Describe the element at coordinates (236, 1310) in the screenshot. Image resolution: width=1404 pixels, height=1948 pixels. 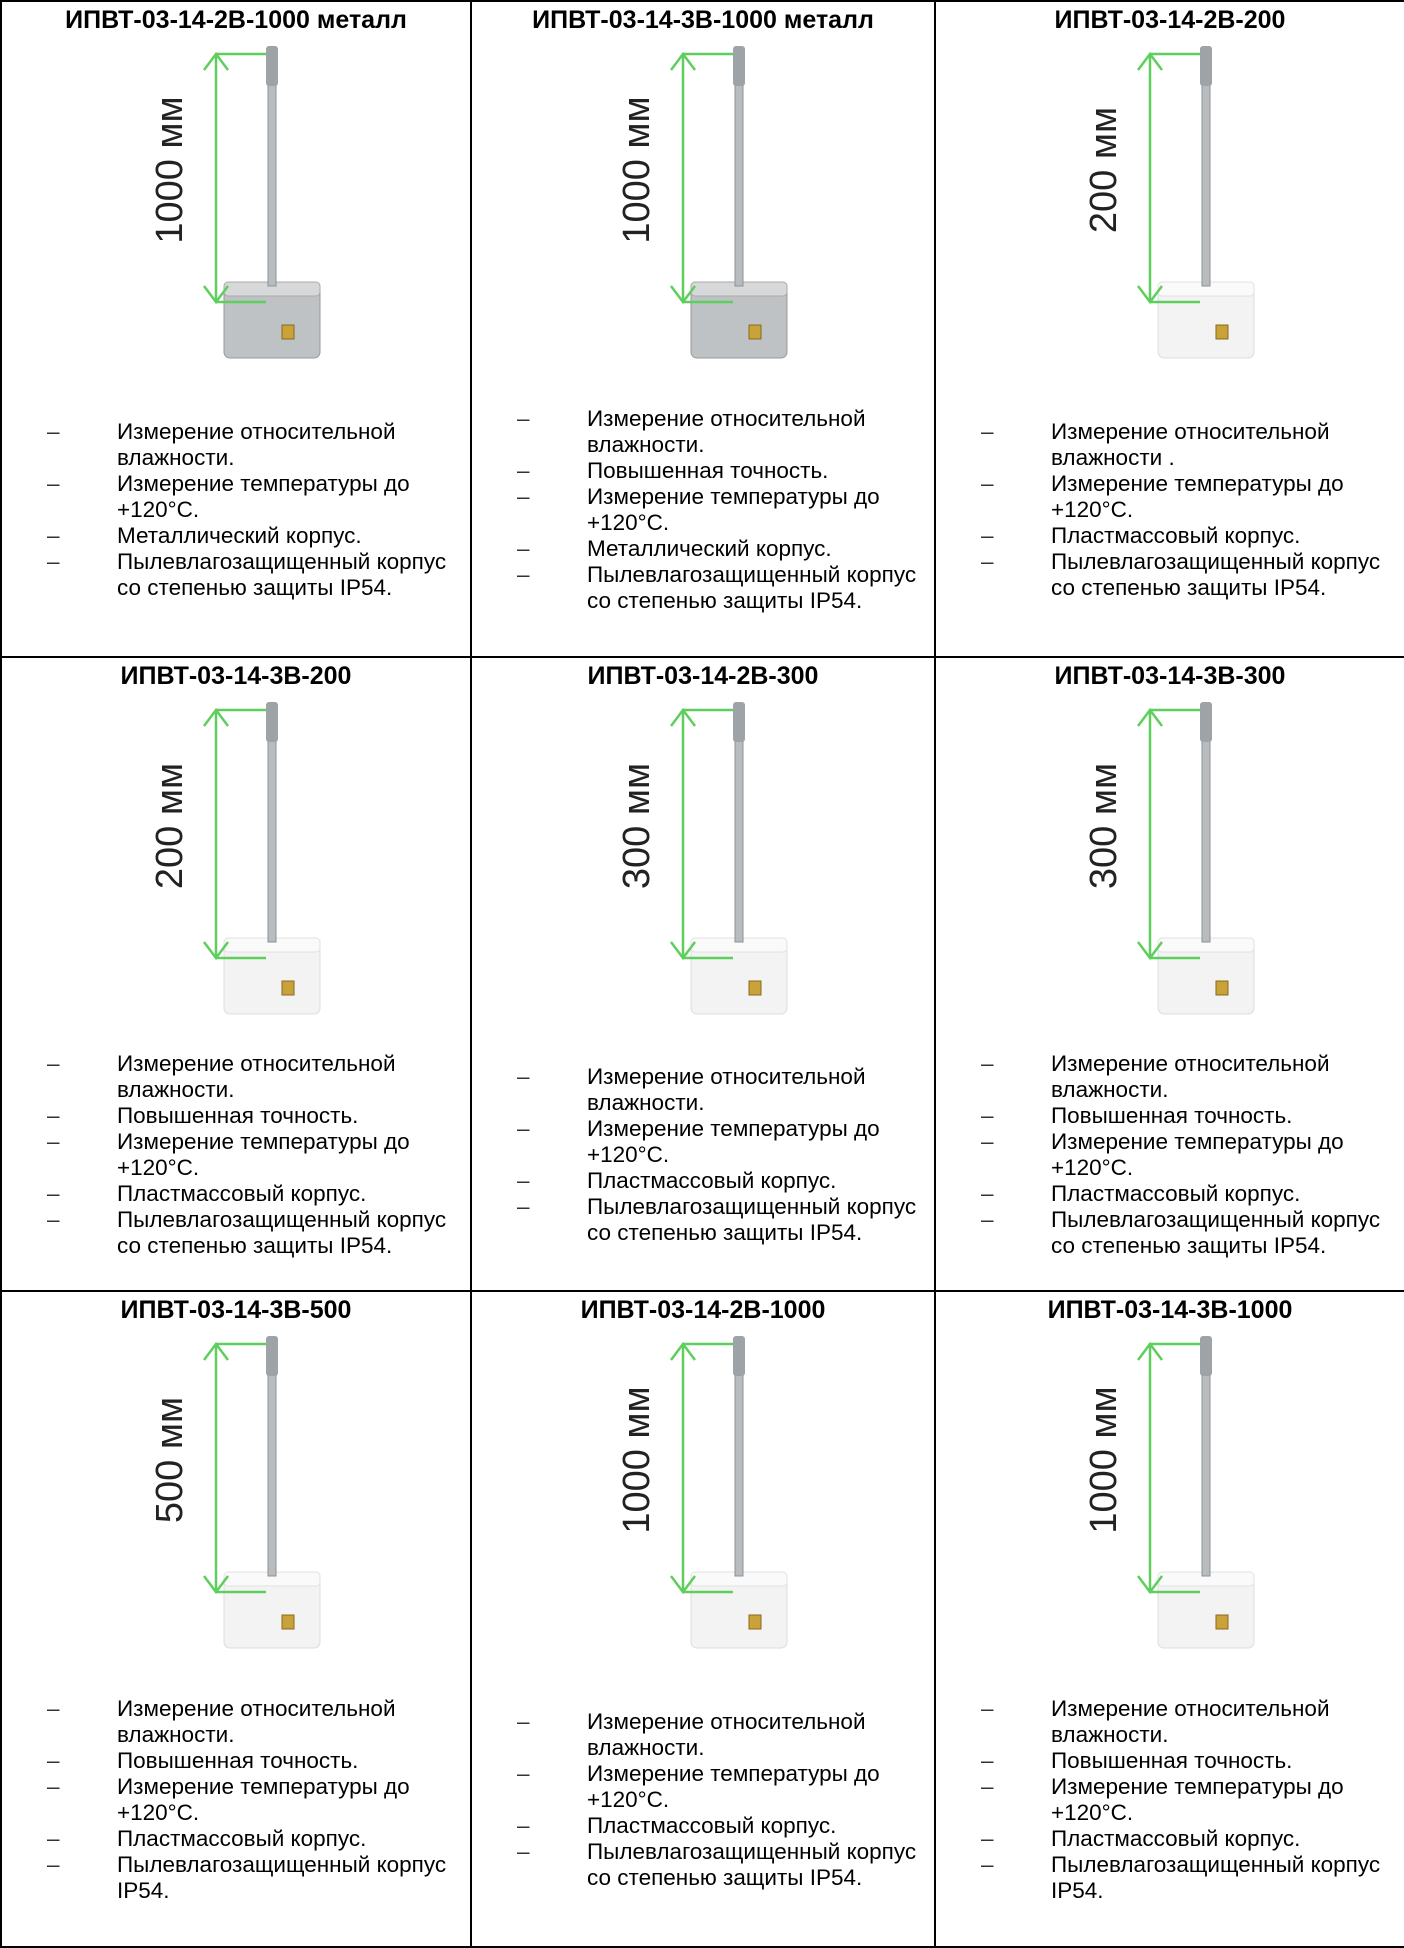
I see `product-title: ИПВТ-03-14-3В-500` at that location.